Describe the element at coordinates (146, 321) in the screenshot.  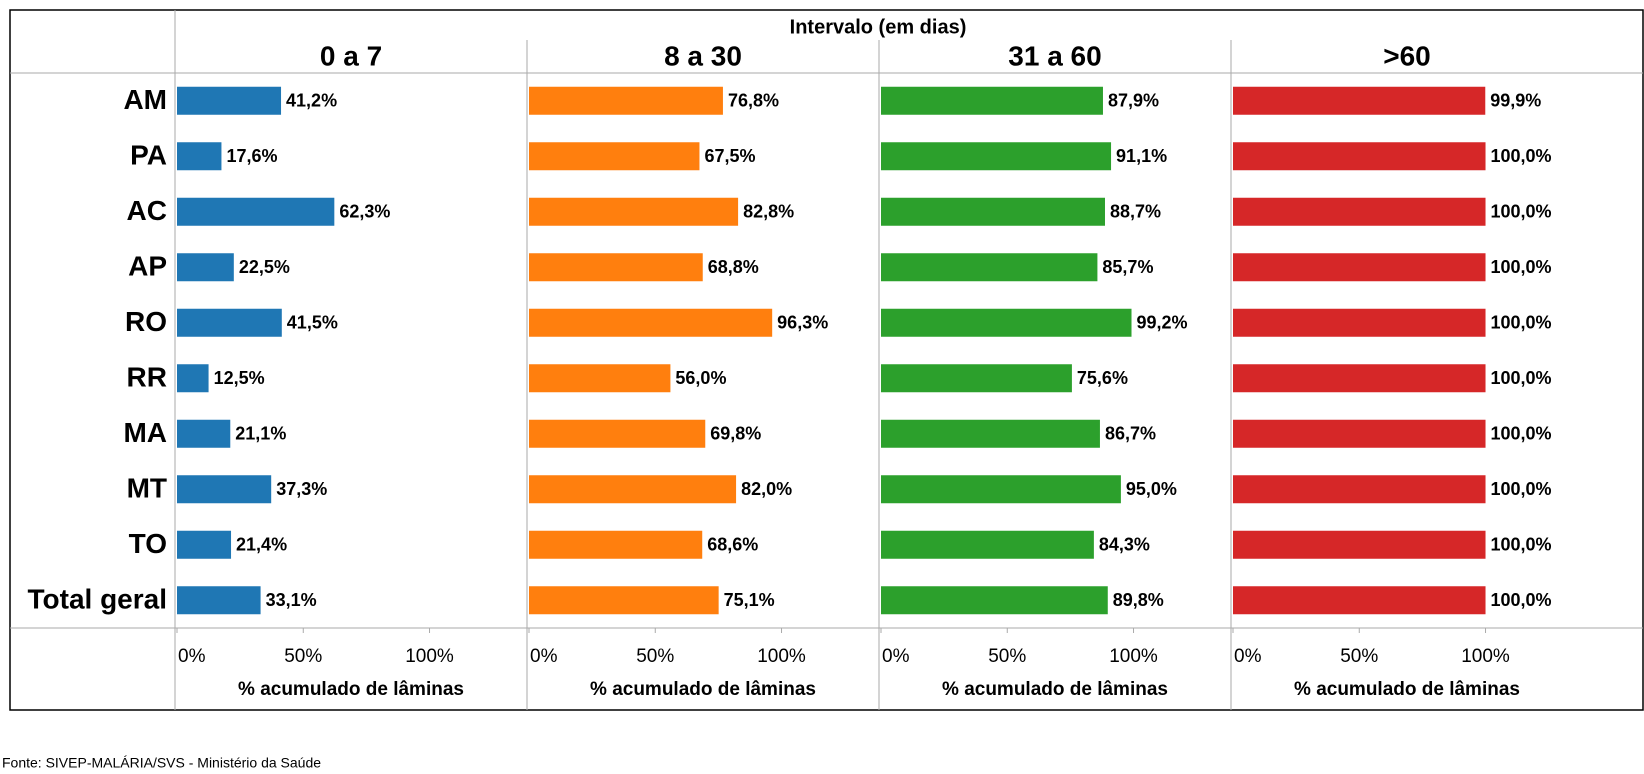
I see `category-label: RO` at that location.